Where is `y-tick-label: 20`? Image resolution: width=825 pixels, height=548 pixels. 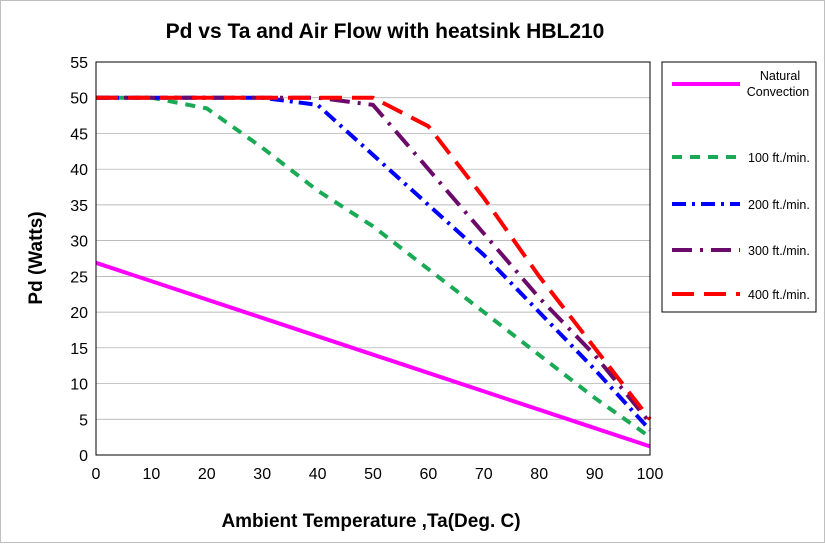 y-tick-label: 20 is located at coordinates (79, 313).